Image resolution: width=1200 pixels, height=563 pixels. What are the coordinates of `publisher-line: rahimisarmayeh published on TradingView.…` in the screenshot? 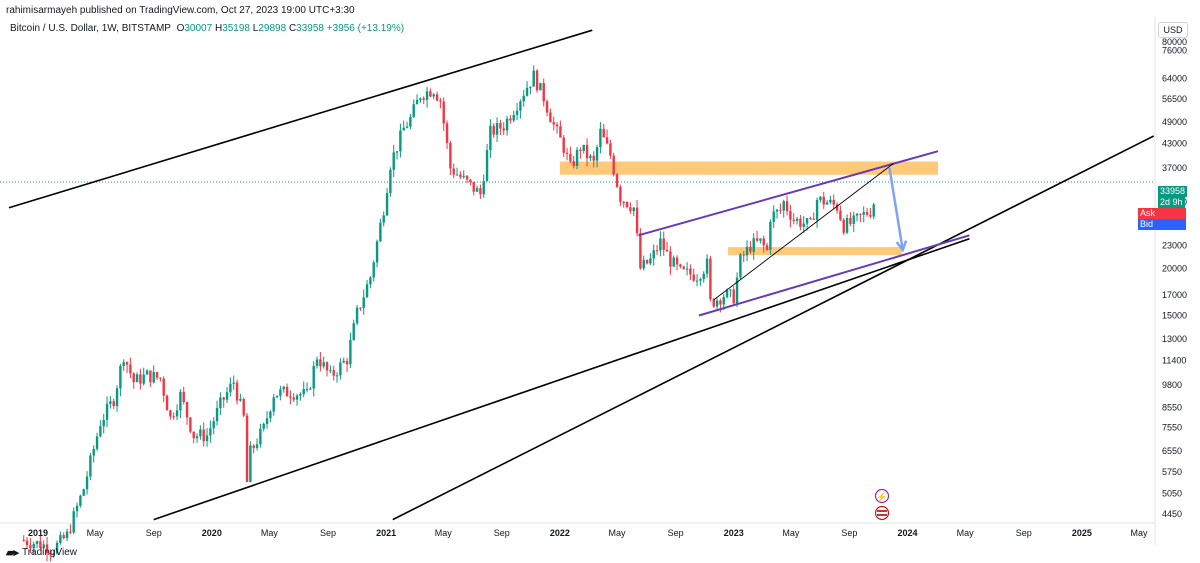 It's located at (180, 10).